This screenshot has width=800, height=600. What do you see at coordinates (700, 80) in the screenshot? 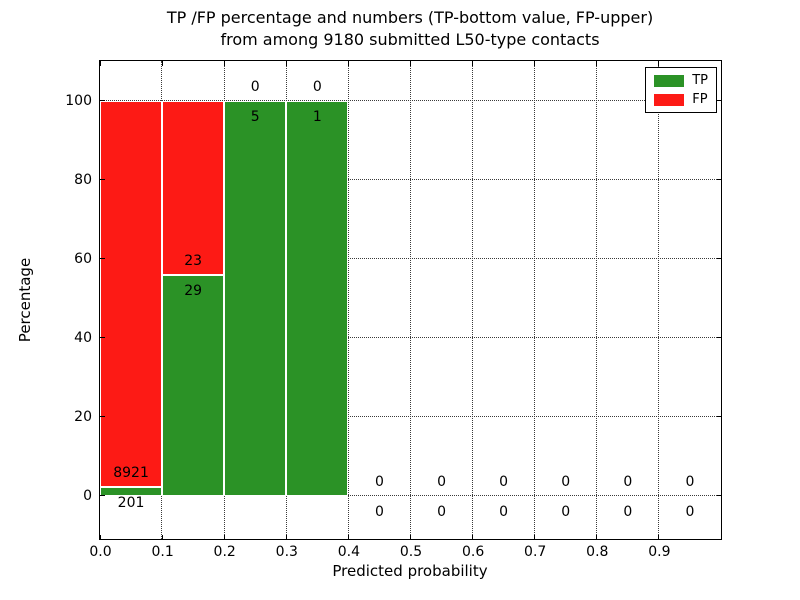
I see `legend-label: TP` at bounding box center [700, 80].